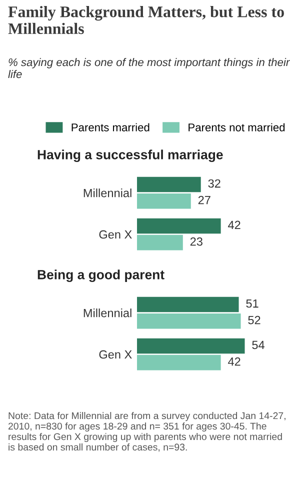  Describe the element at coordinates (149, 68) in the screenshot. I see `text: % saying each is one of the most important things in their life` at that location.